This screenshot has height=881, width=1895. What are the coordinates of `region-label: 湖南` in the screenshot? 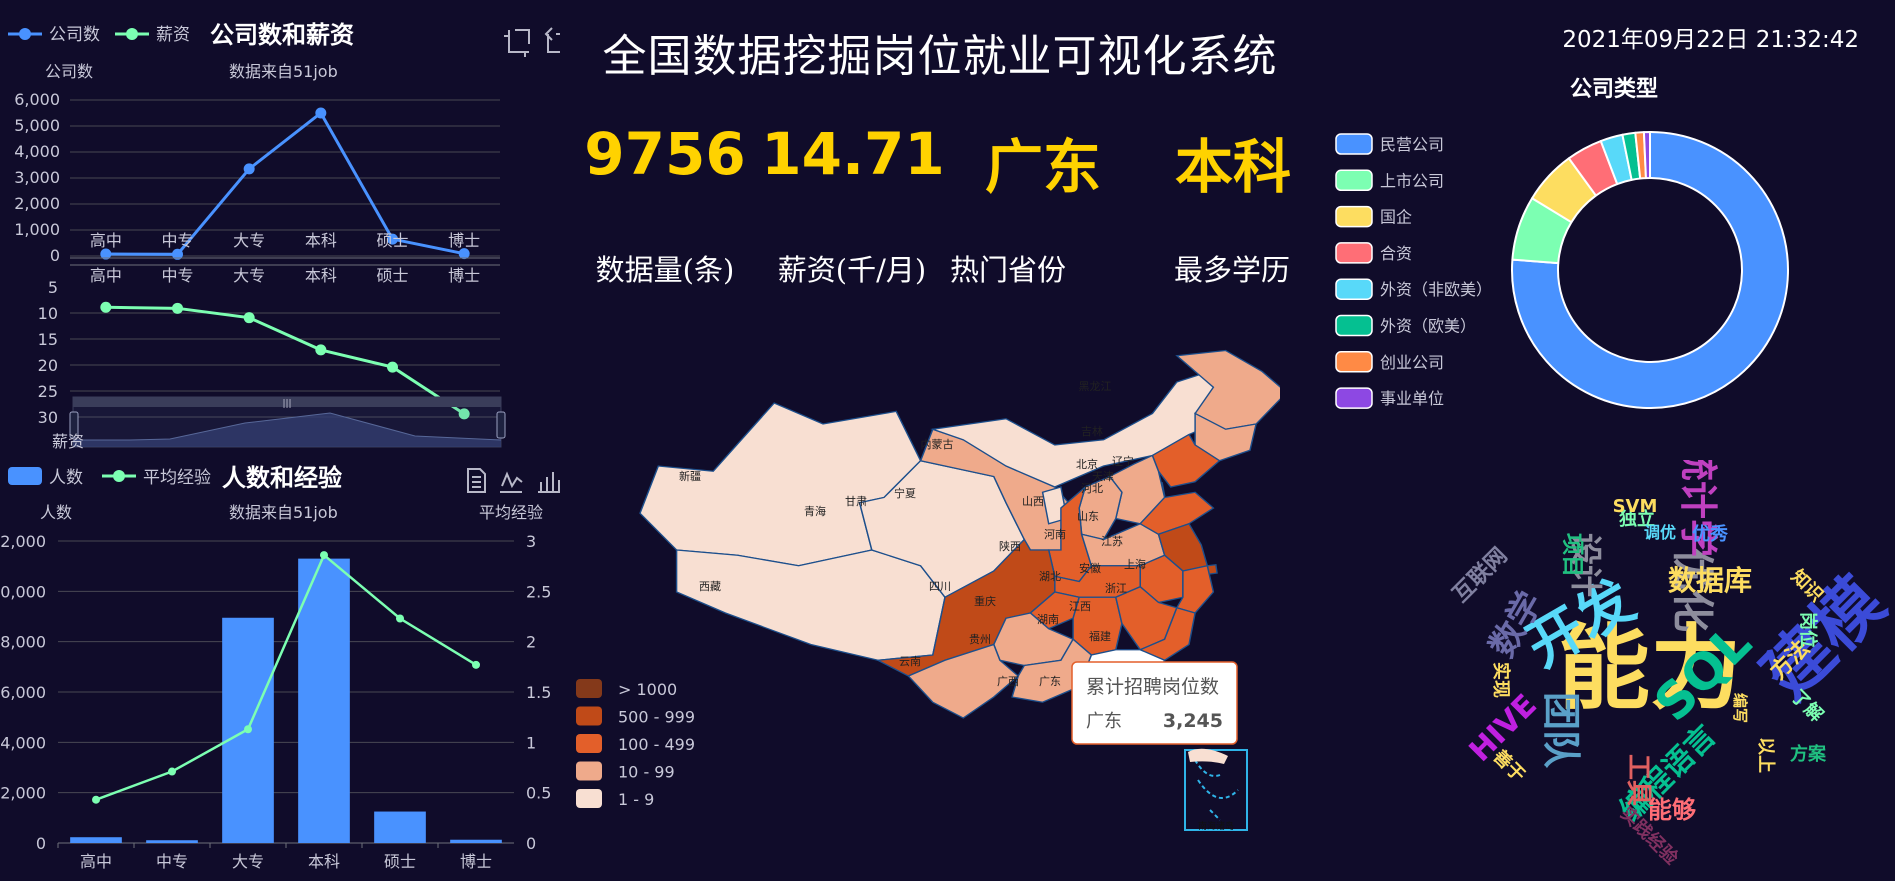 It's located at (1048, 619).